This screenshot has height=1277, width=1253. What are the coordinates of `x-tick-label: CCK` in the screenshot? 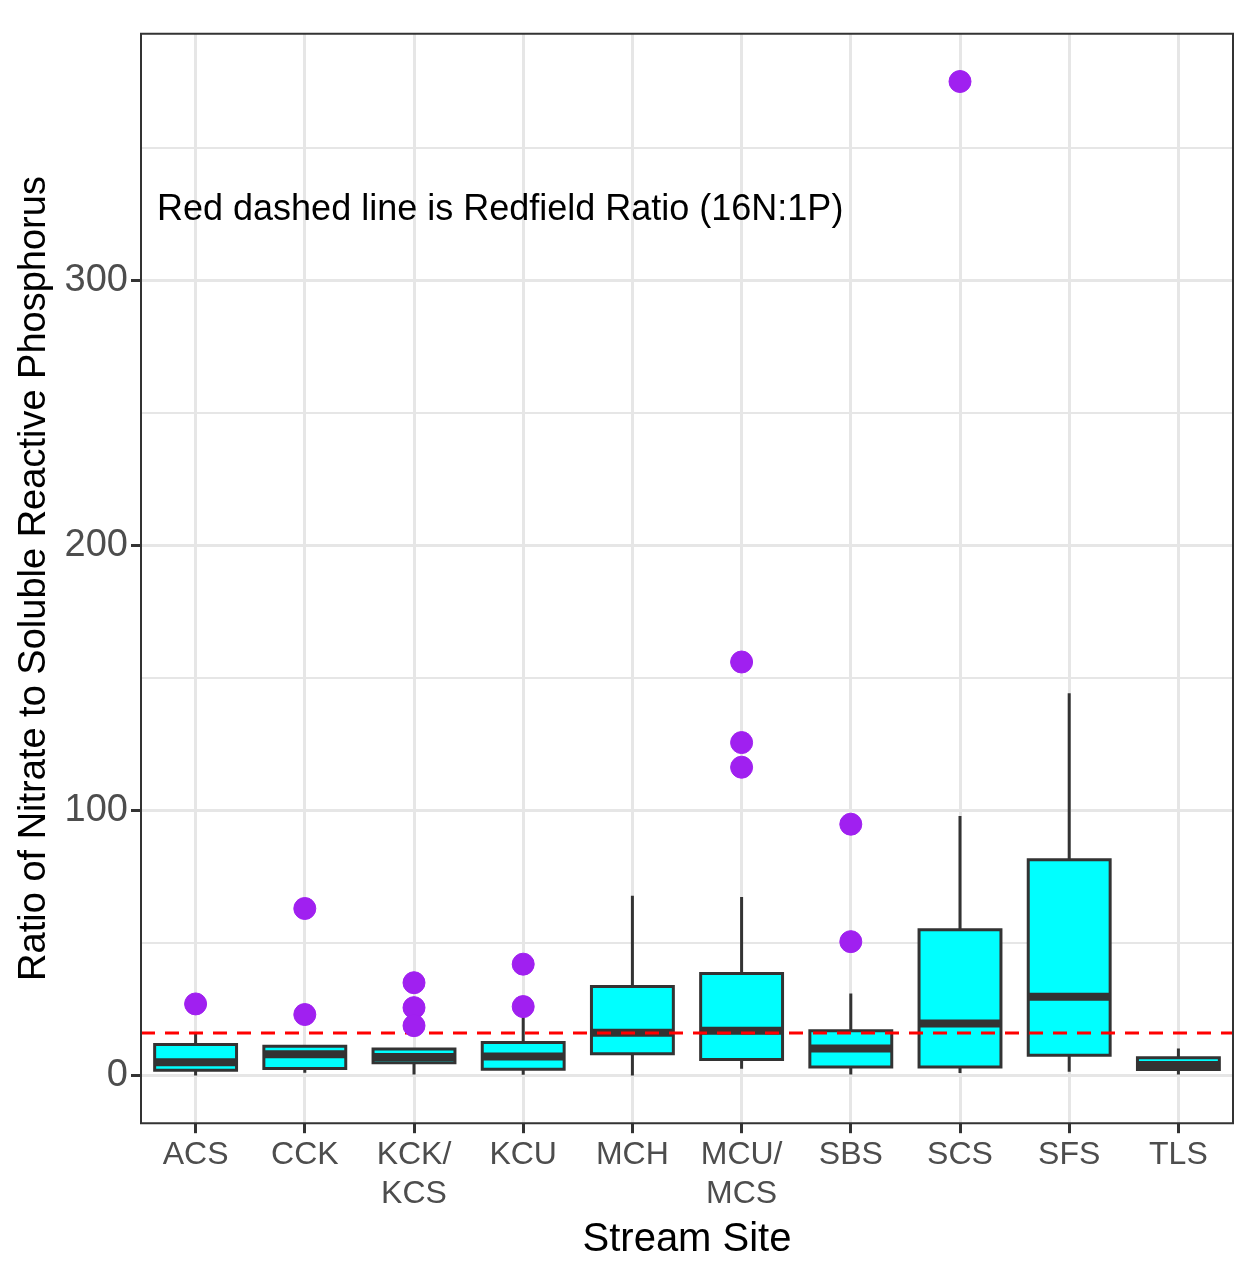 It's located at (305, 1153).